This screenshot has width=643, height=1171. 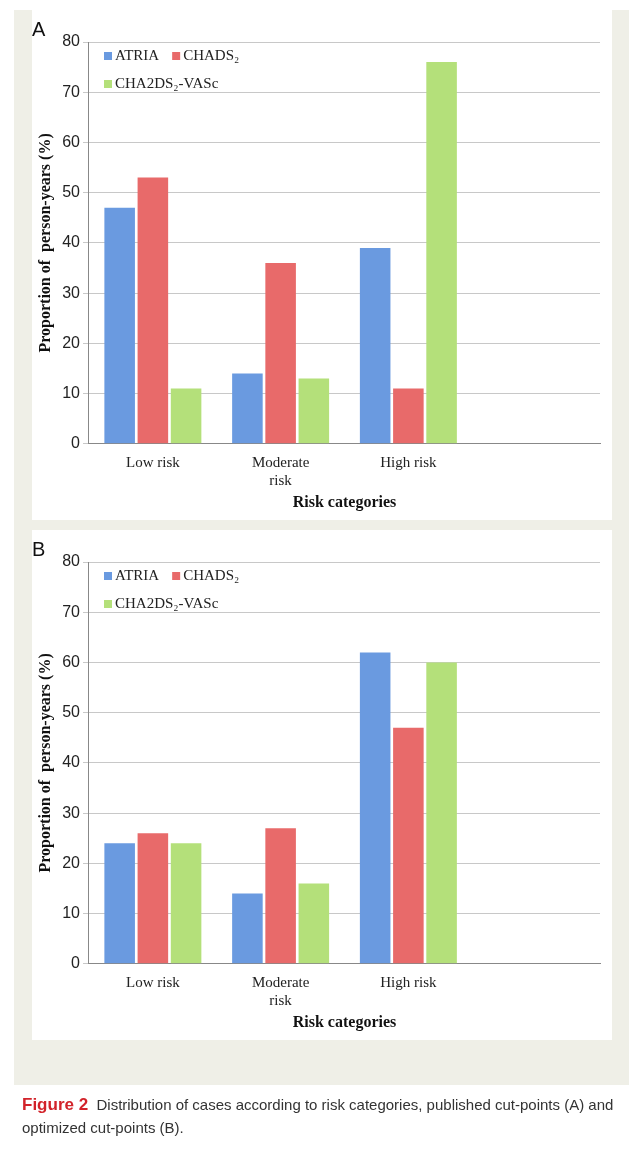 I want to click on caption: Figure 2 Distribution of cases according to risk categories, published cut-points (A) and optimized cut-points (B)., so click(x=318, y=1115).